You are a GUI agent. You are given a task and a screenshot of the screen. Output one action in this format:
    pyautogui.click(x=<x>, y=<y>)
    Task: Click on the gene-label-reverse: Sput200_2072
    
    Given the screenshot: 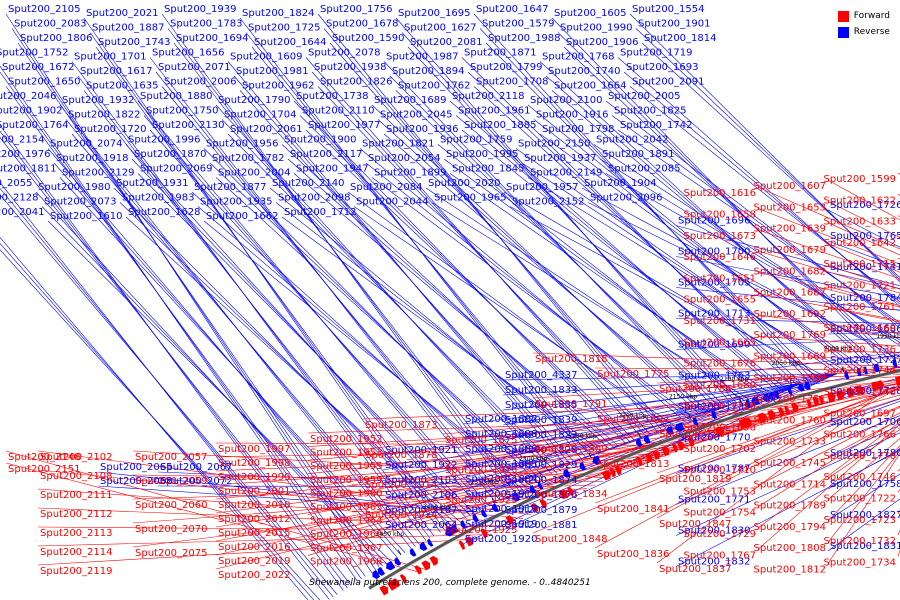 What is the action you would take?
    pyautogui.click(x=196, y=481)
    